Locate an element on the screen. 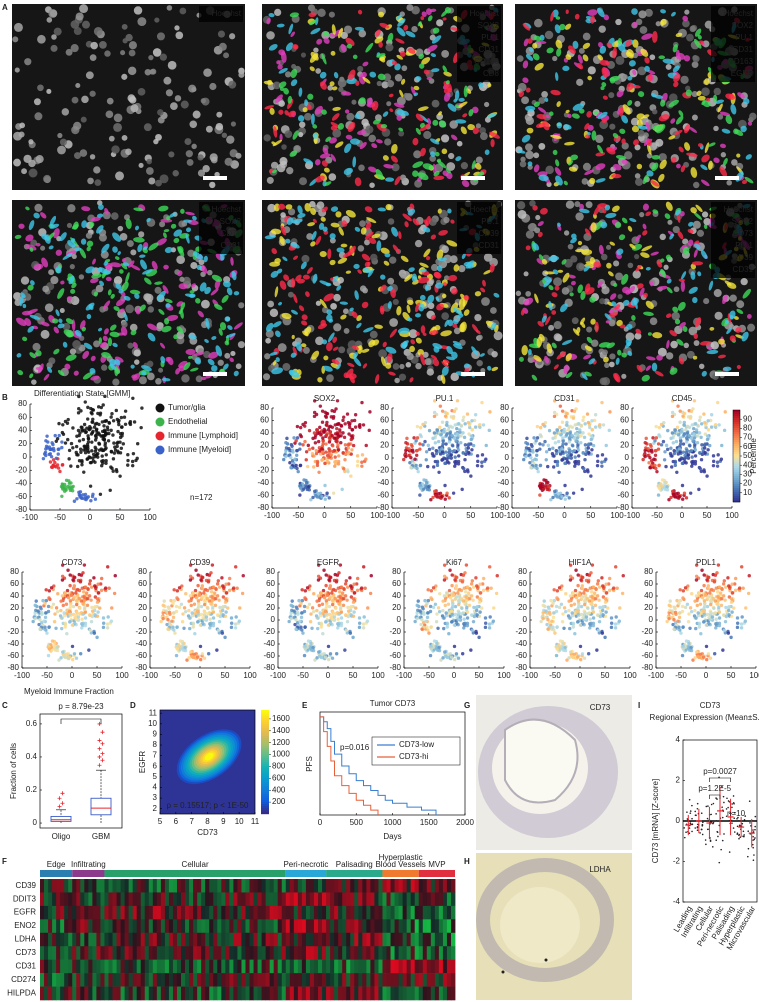  marker-label: PU.1 is located at coordinates (490, 221).